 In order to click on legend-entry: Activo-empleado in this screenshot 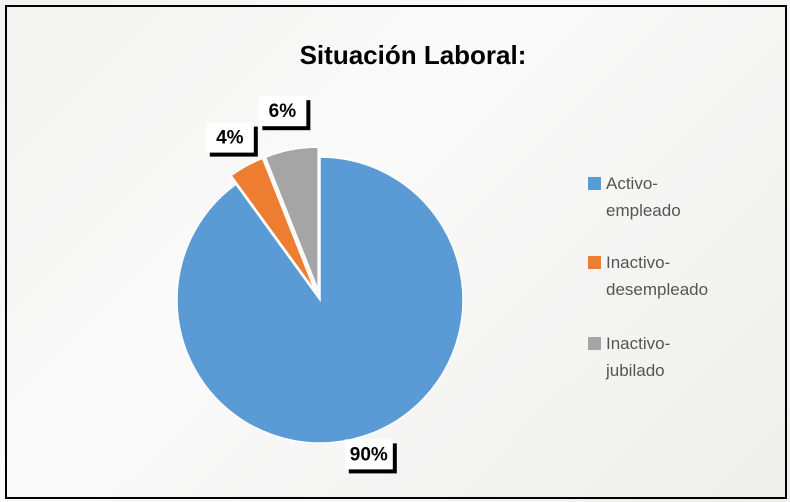, I will do `click(654, 197)`.